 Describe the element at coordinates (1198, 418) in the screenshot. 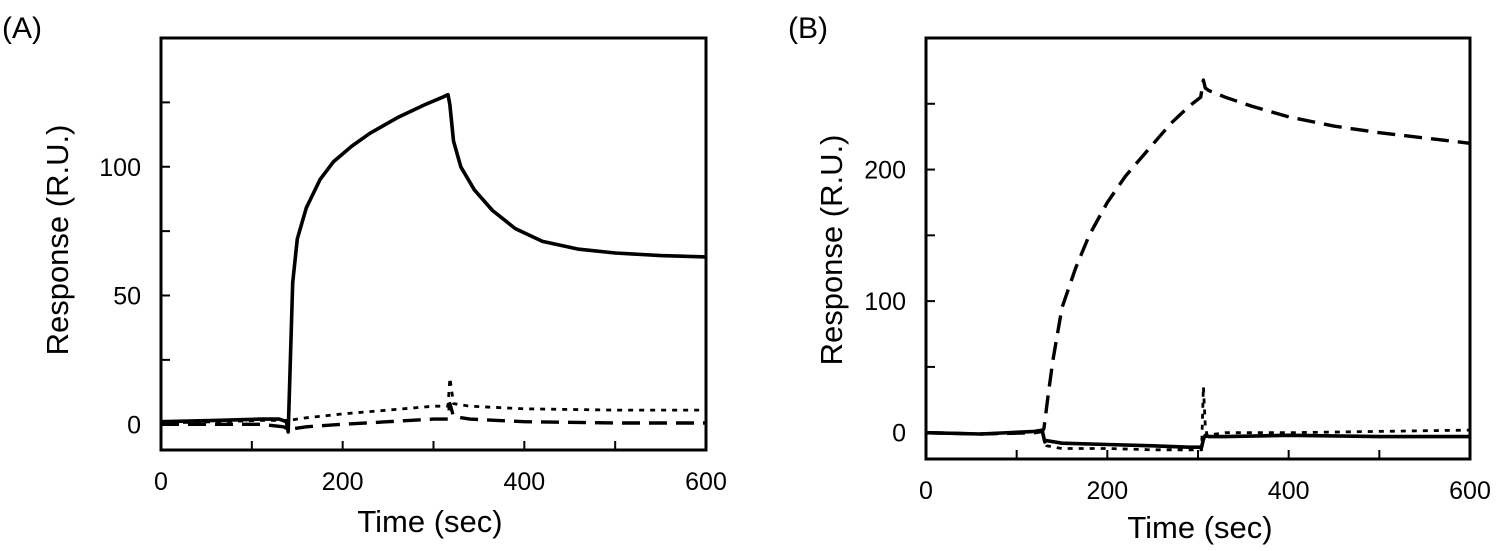

I see `panel-b-series-dotted` at that location.